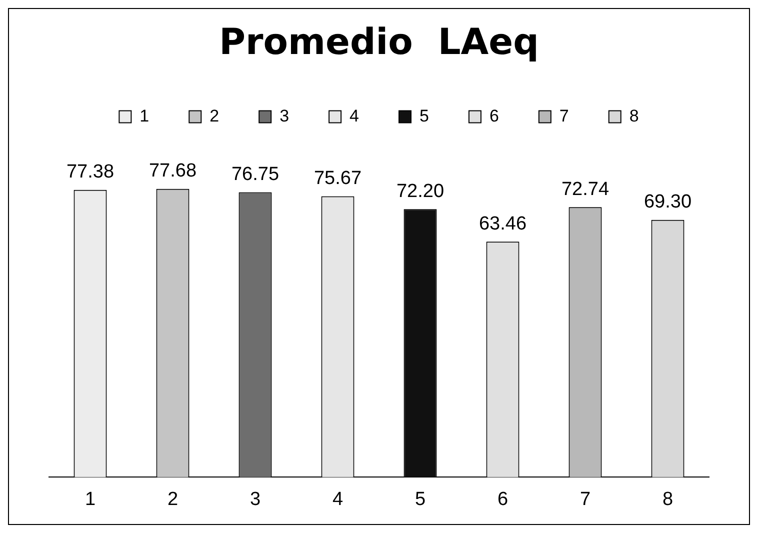 The height and width of the screenshot is (539, 764). What do you see at coordinates (355, 116) in the screenshot?
I see `legend-label: 4` at bounding box center [355, 116].